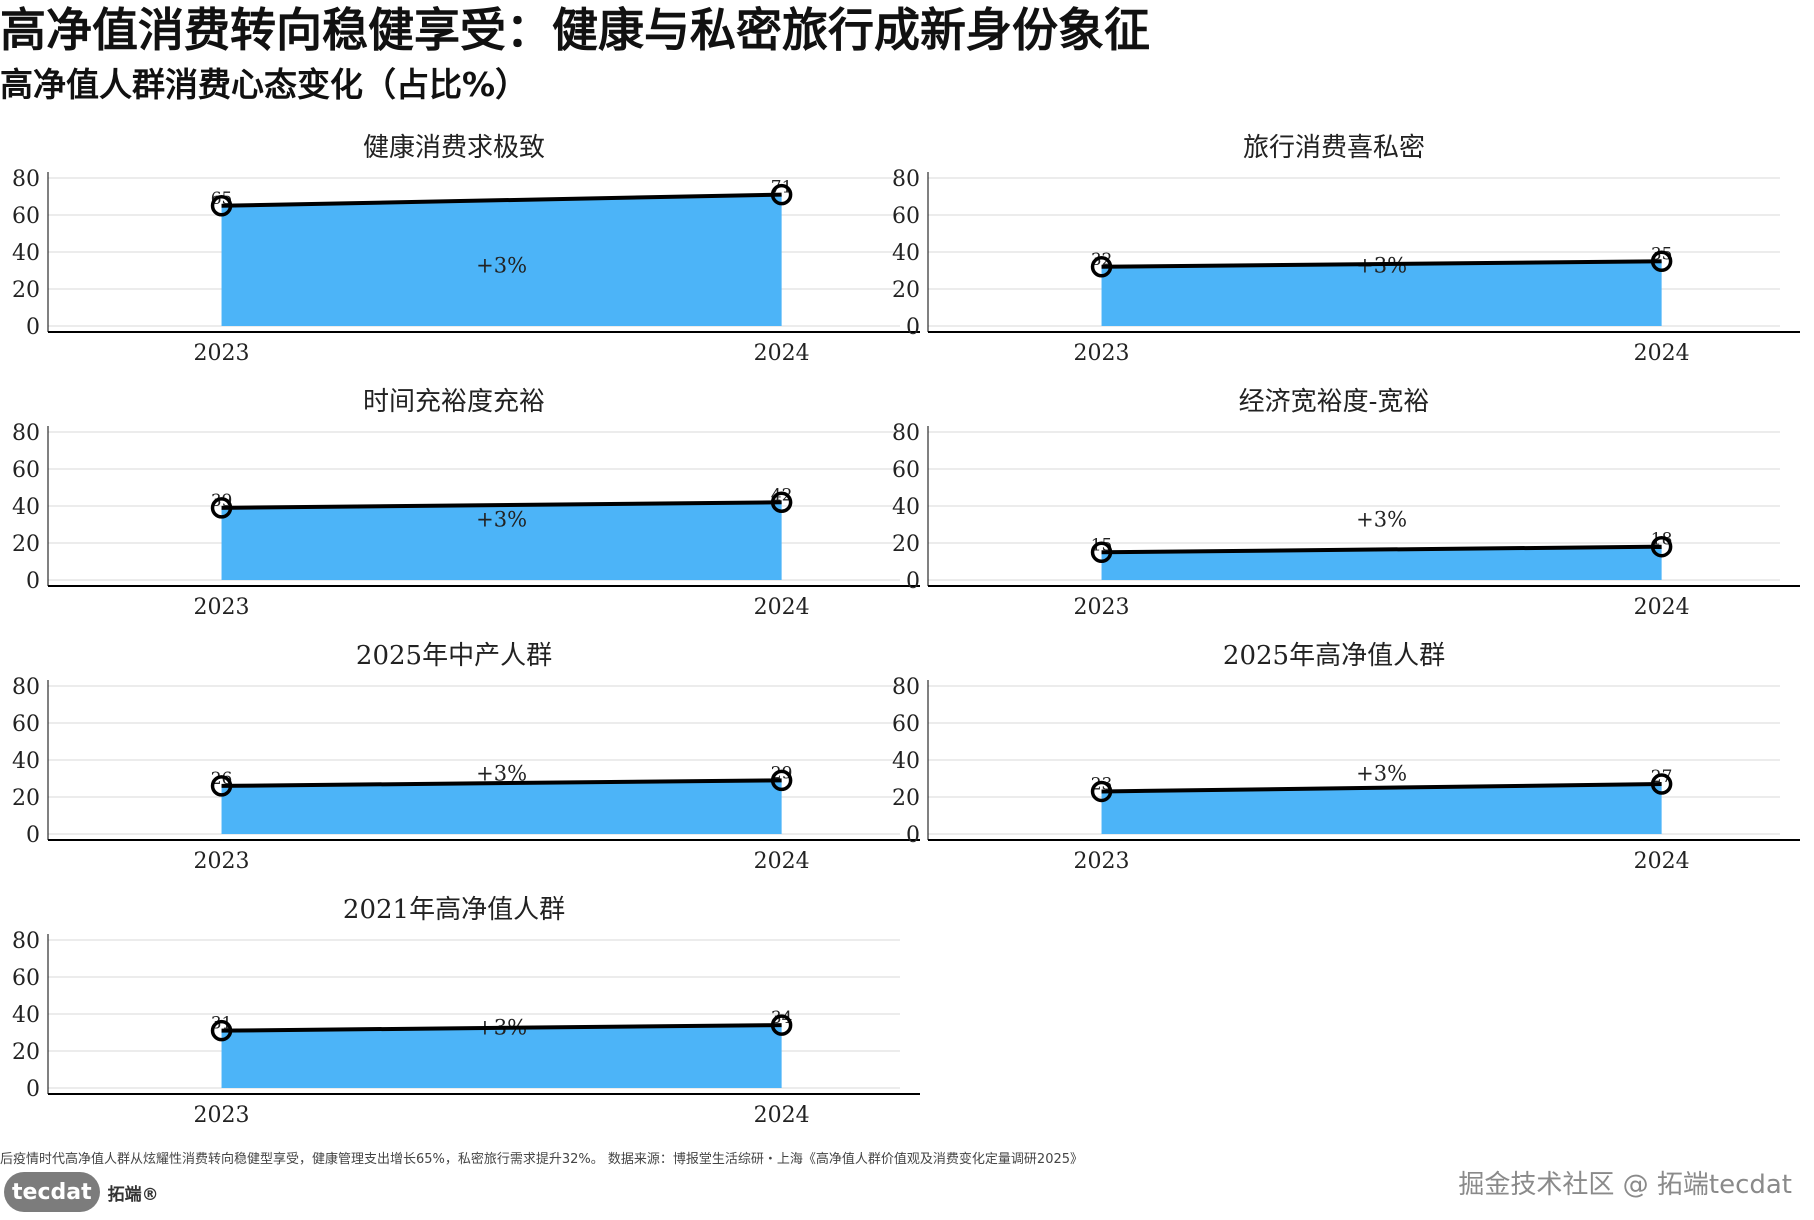 This screenshot has width=1814, height=1220. Describe the element at coordinates (575, 30) in the screenshot. I see `page-title: 高净值消费转向稳健享受：健康与私密旅行成新身份象征` at that location.